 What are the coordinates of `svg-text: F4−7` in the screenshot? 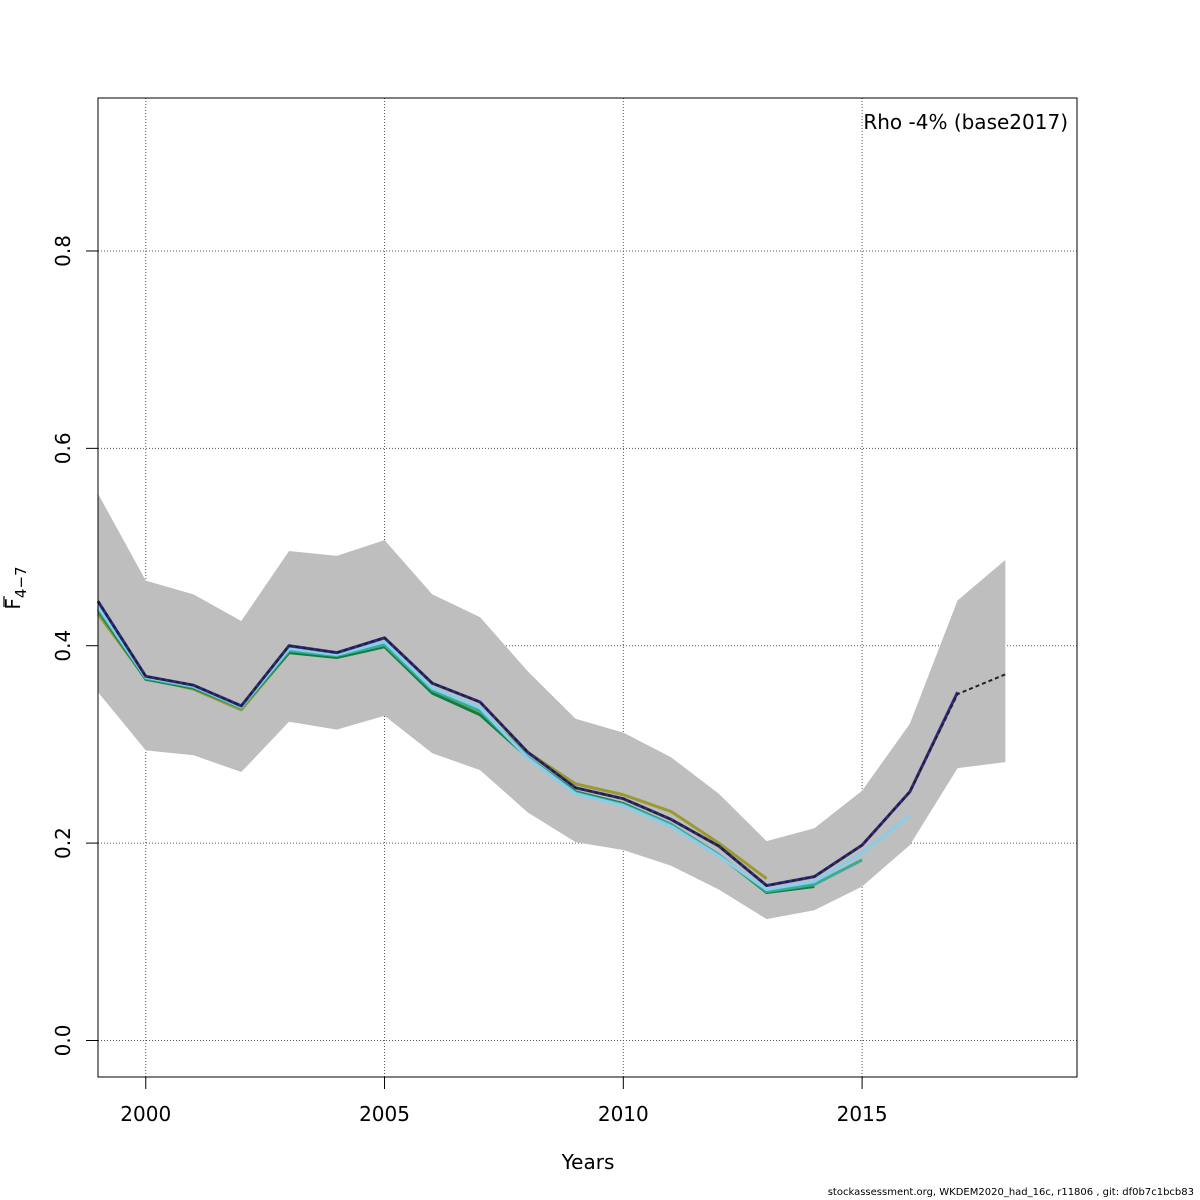 It's located at (15, 587).